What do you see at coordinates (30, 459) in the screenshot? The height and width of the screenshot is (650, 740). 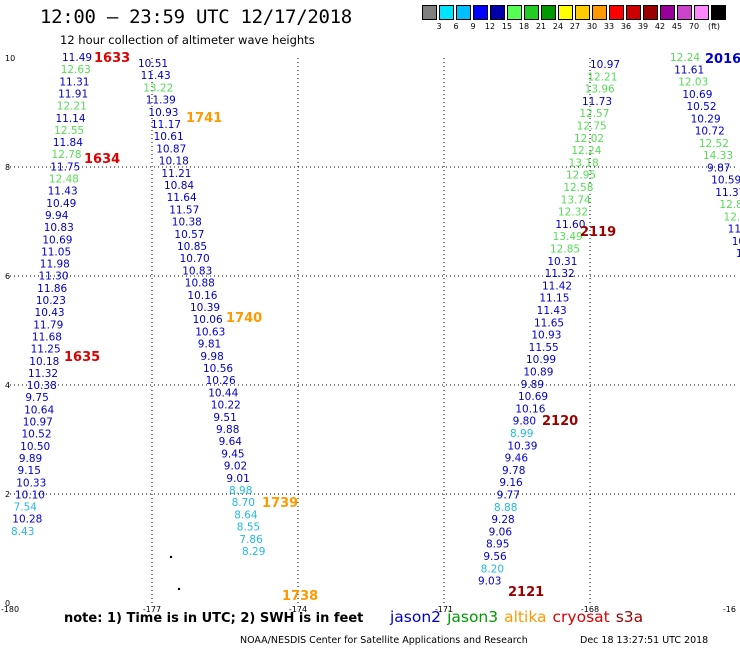 I see `wave-height-label: 9.89` at bounding box center [30, 459].